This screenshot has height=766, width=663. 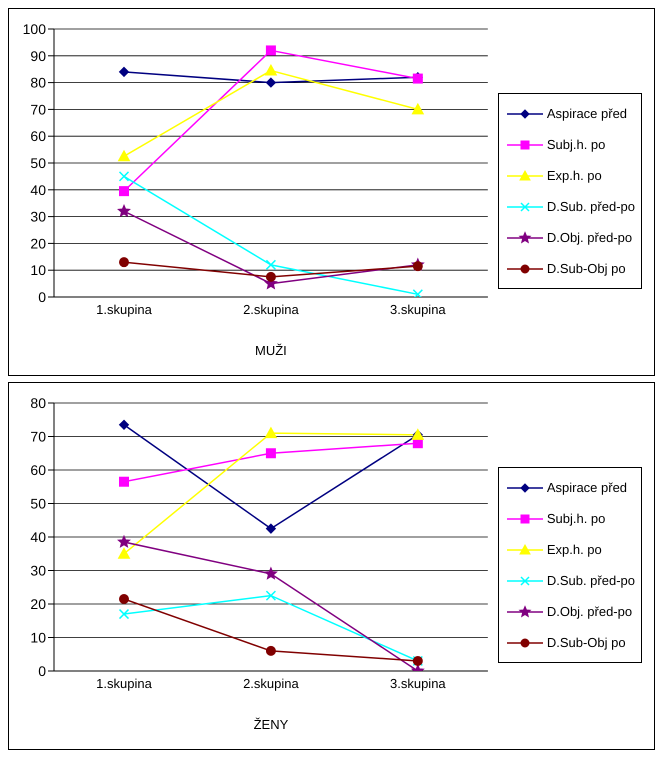 I want to click on y-tick-label: 90, so click(x=38, y=56).